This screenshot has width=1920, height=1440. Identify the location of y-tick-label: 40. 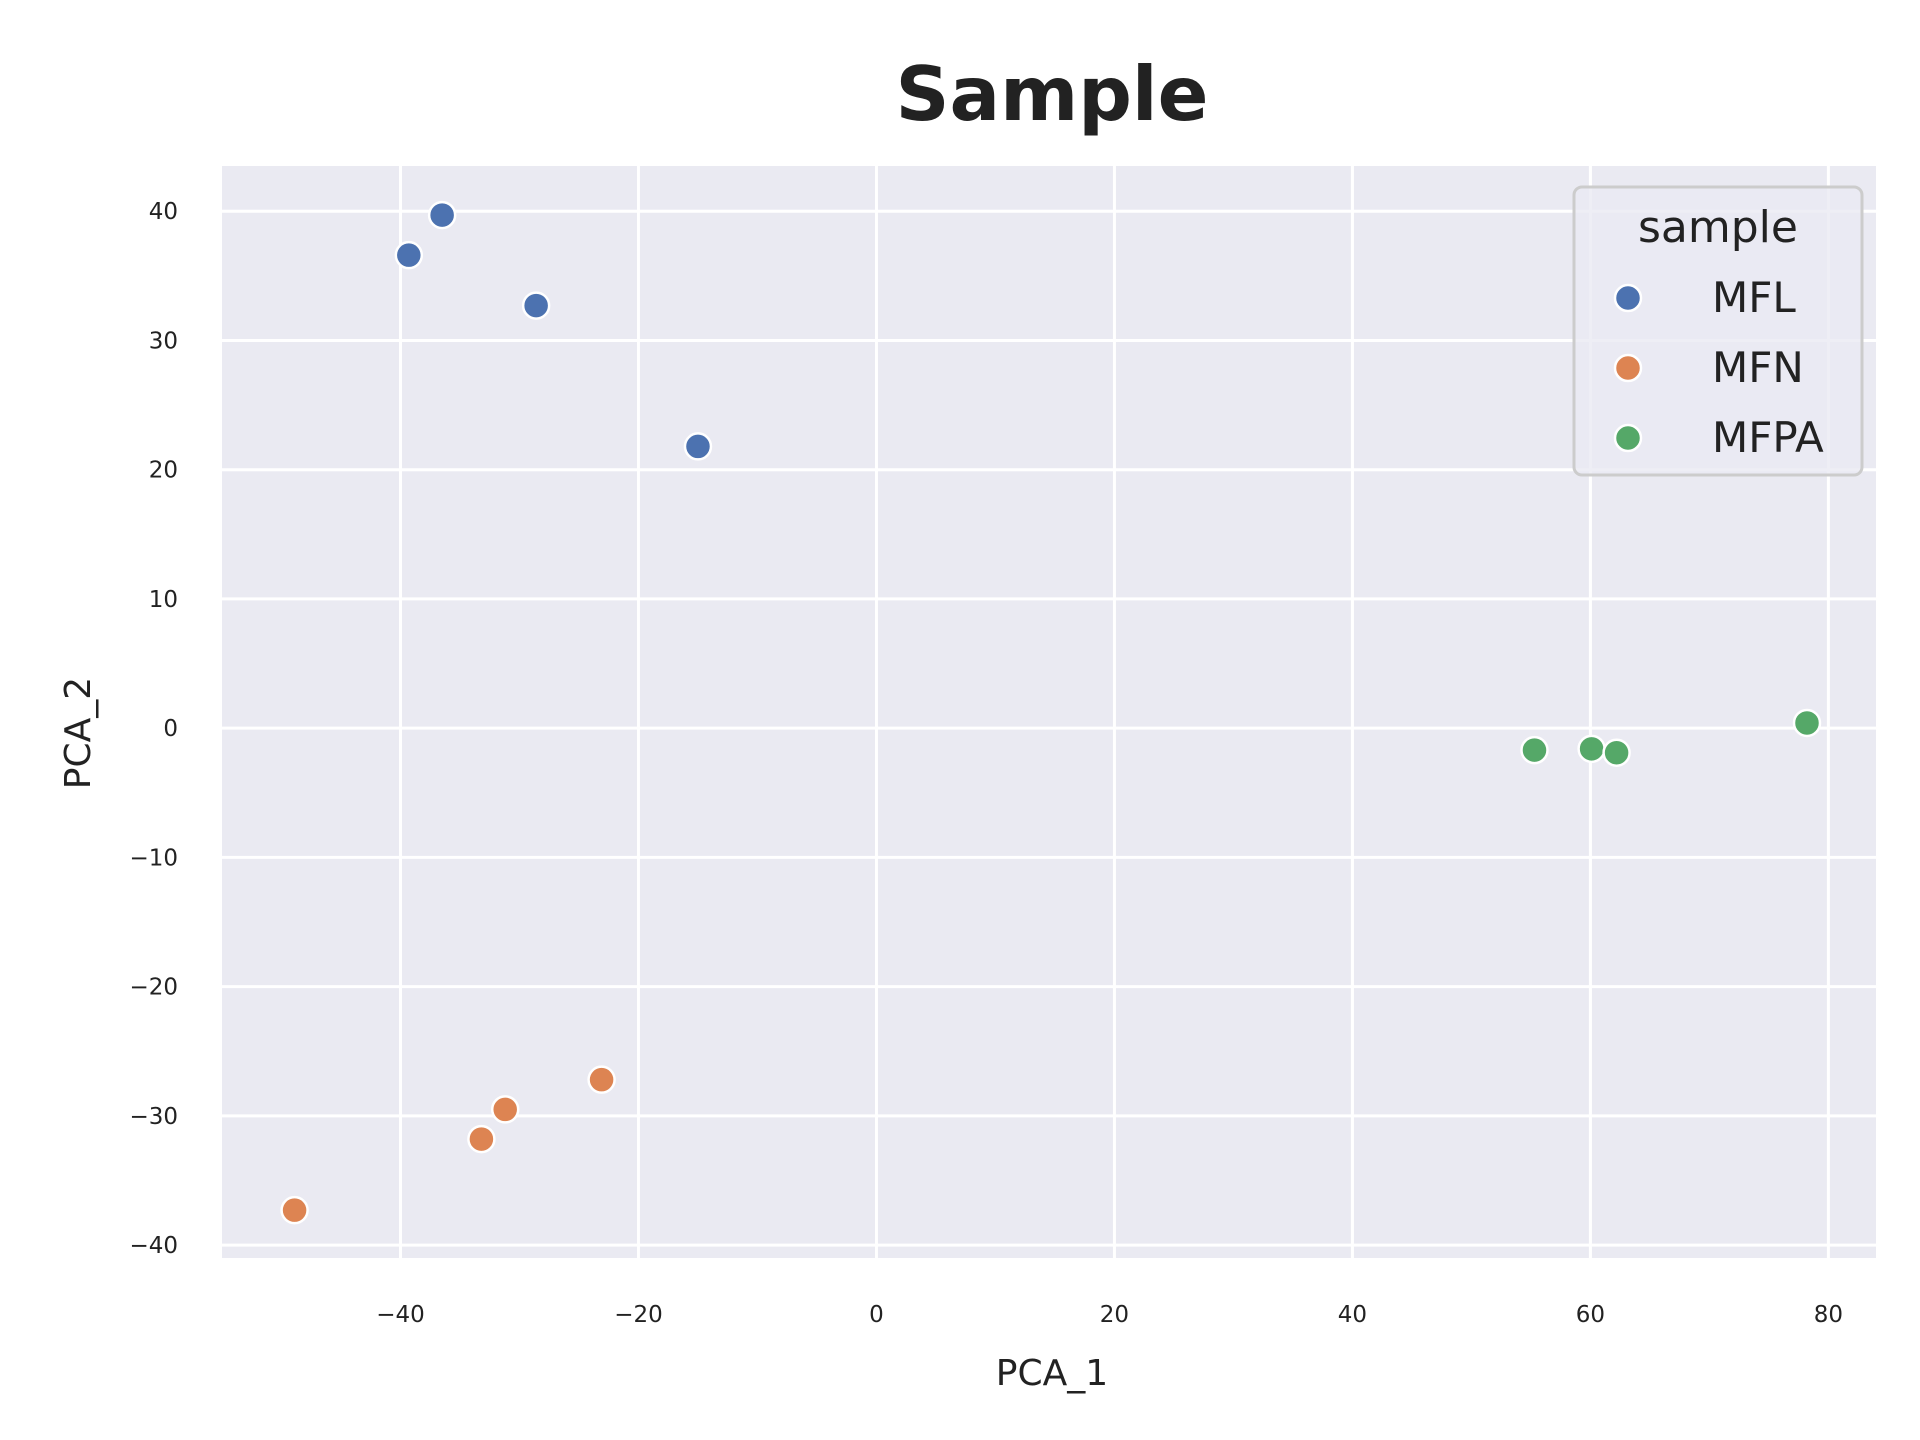
(163, 212).